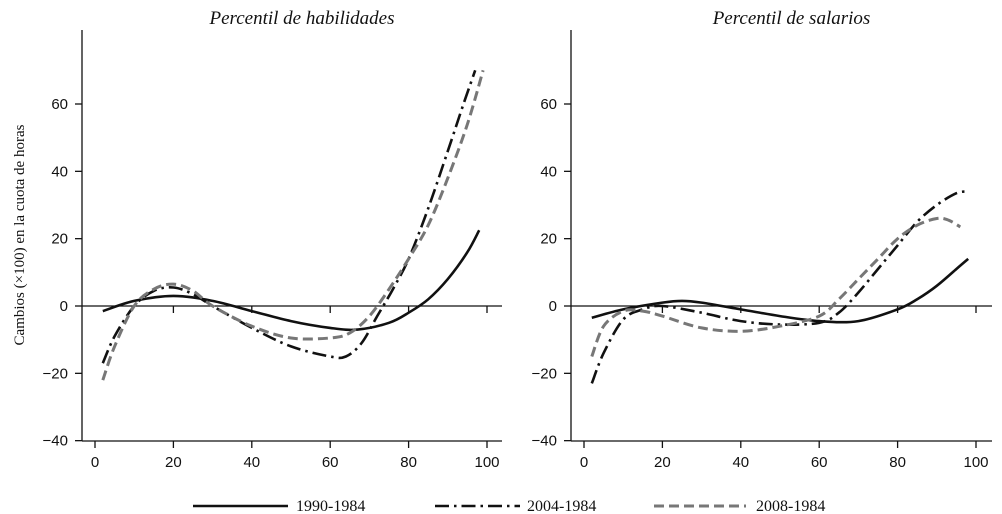 This screenshot has width=1002, height=514. I want to click on panel-title: Percentil de habilidades, so click(301, 18).